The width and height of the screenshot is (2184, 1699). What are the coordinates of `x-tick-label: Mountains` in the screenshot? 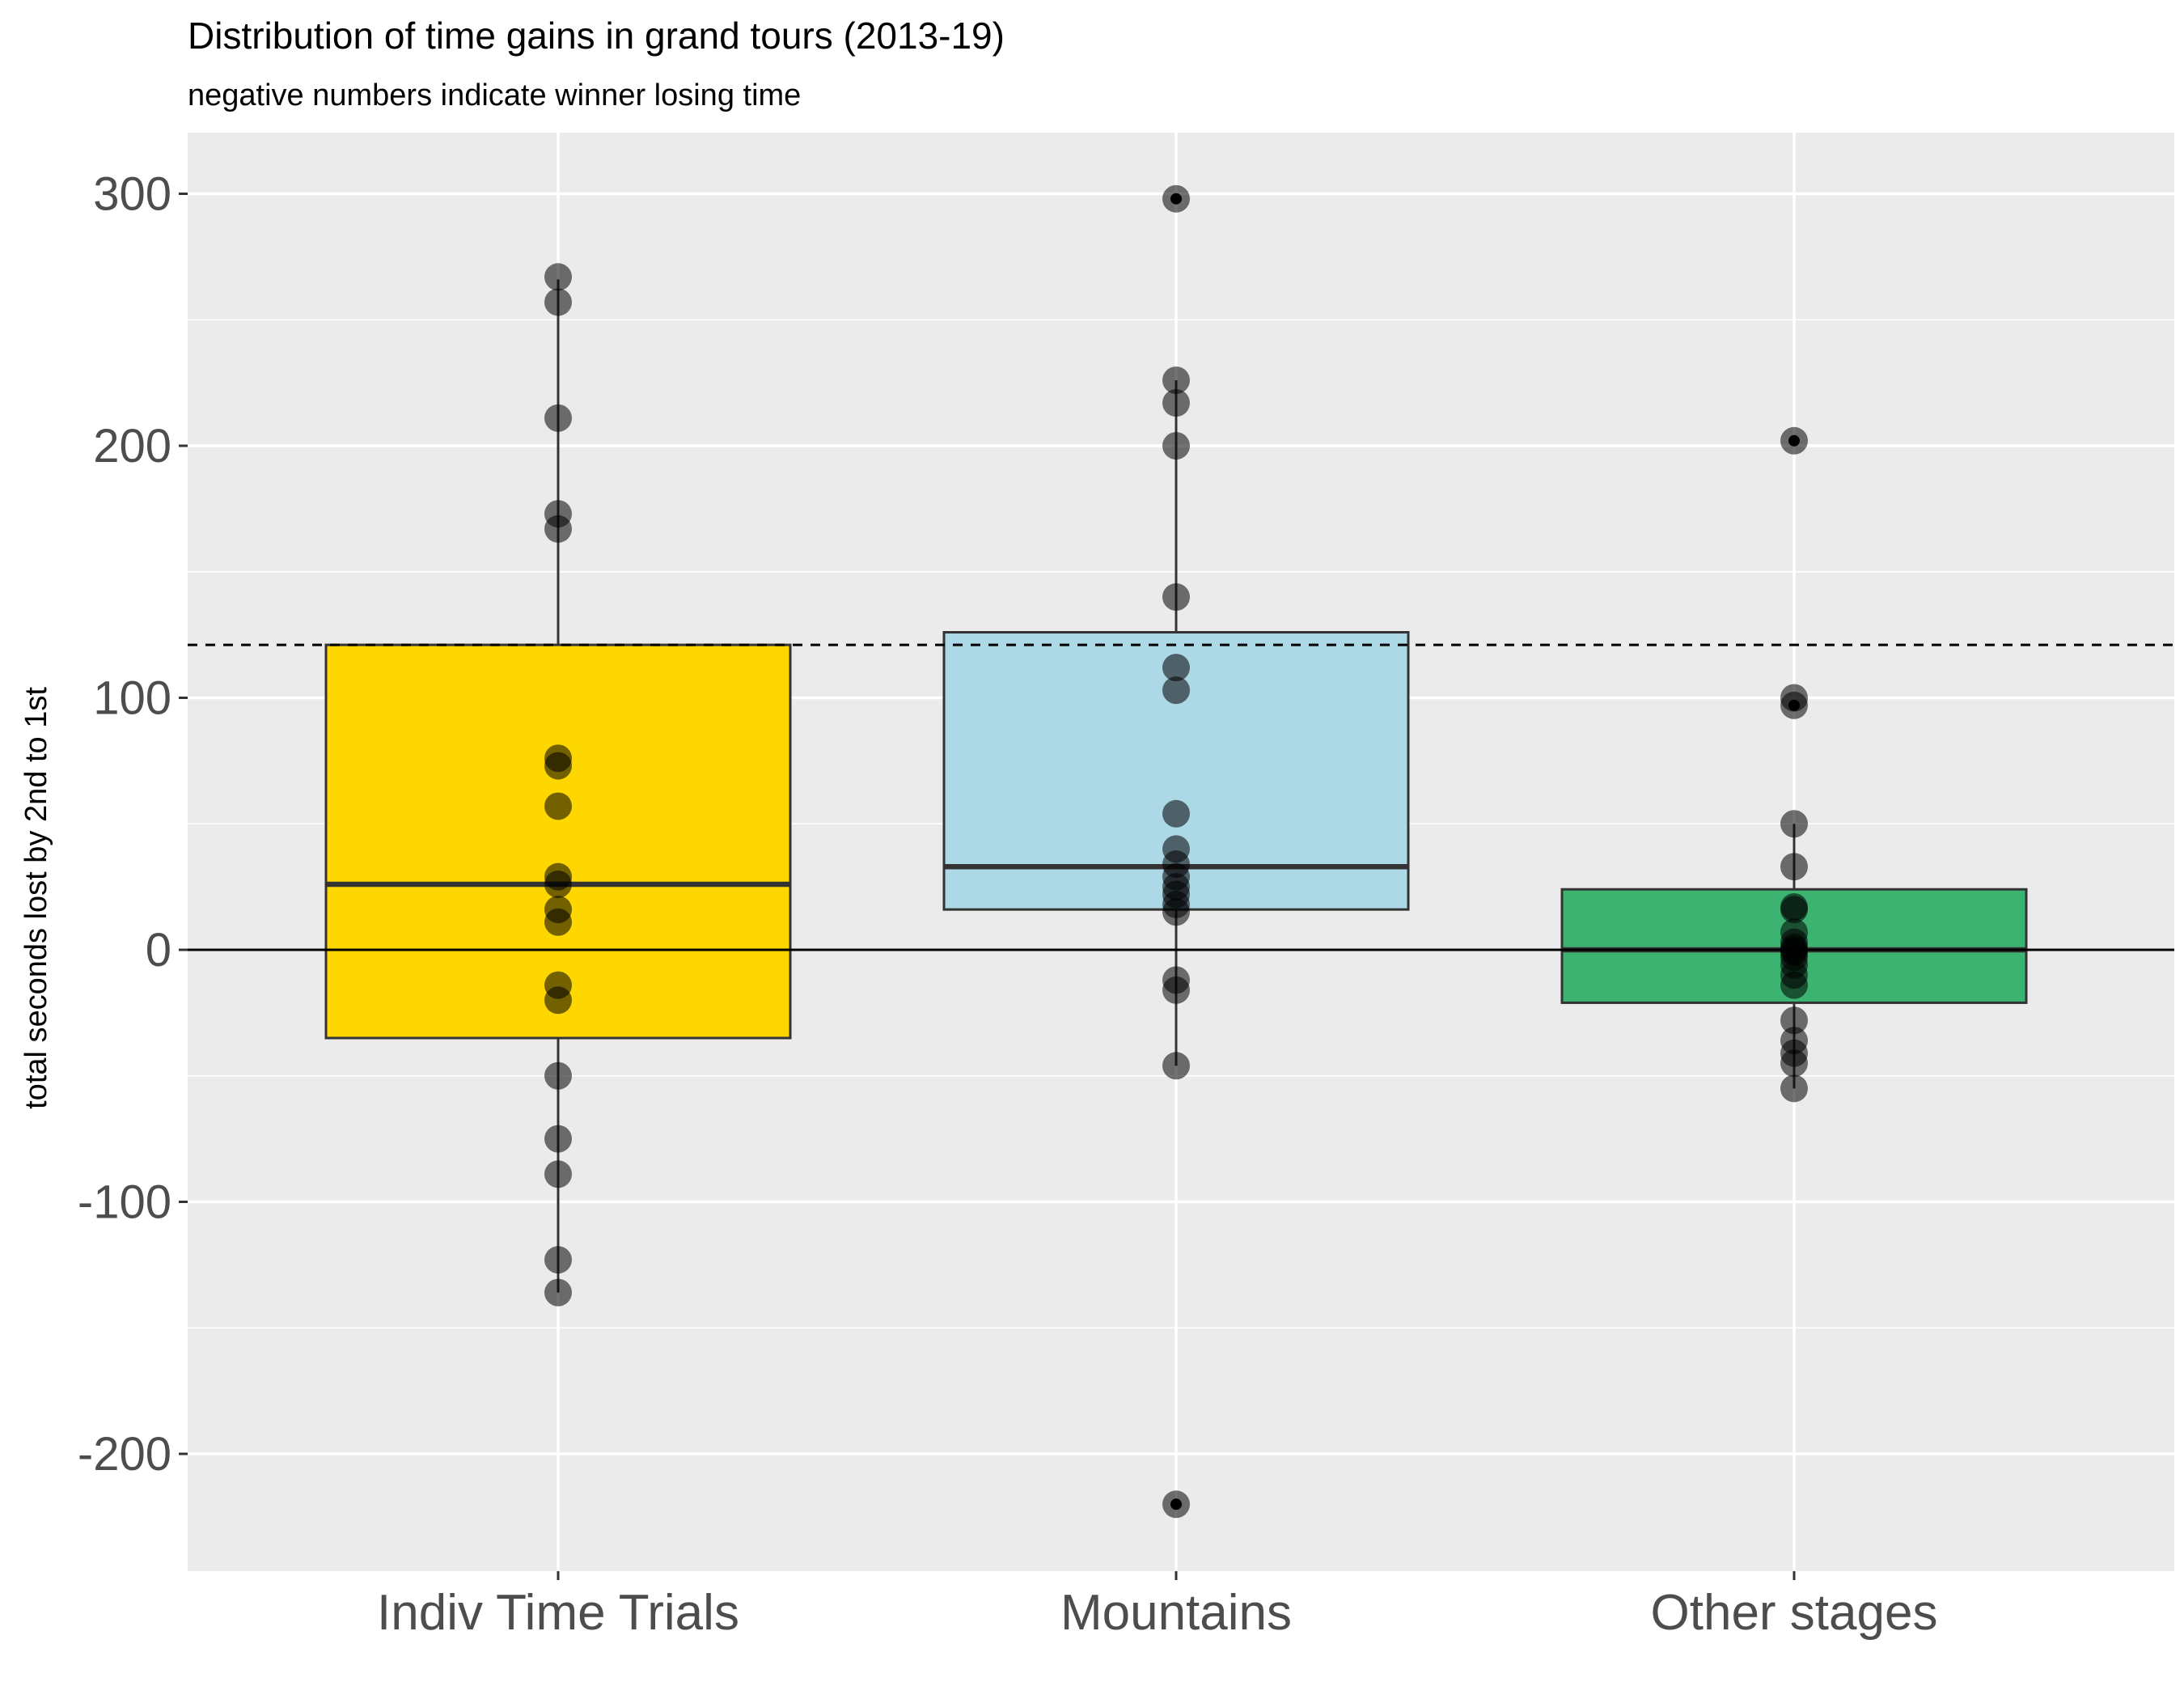 It's located at (1176, 1613).